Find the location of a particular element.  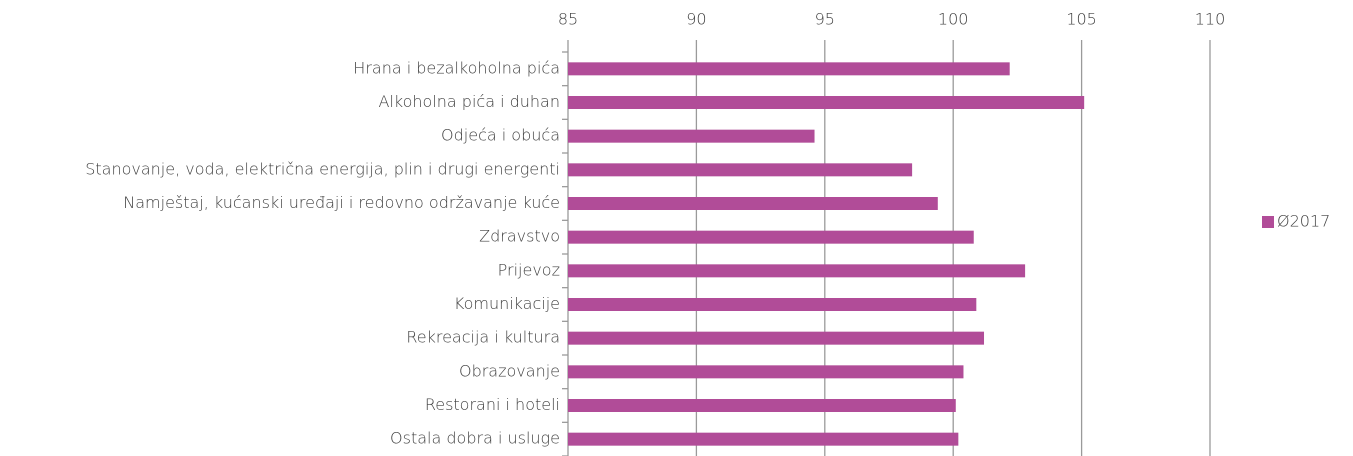

x-tick-label: 90 is located at coordinates (696, 19).